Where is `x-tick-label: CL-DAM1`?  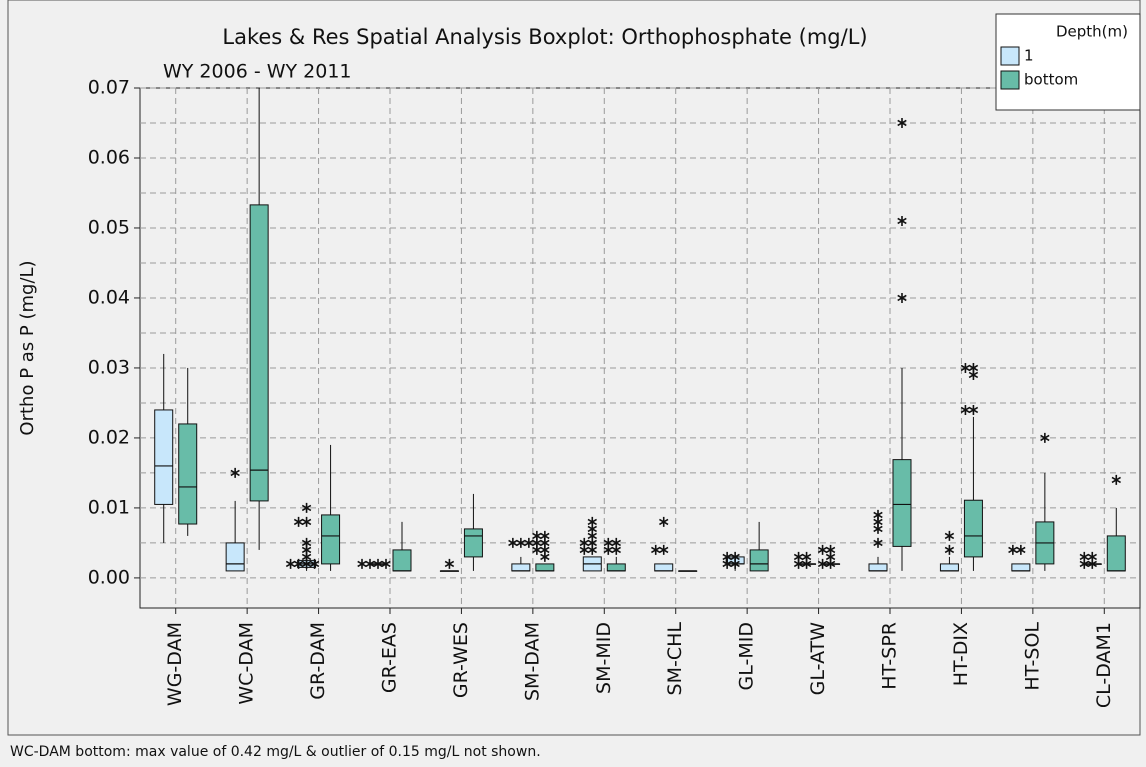 x-tick-label: CL-DAM1 is located at coordinates (1104, 665).